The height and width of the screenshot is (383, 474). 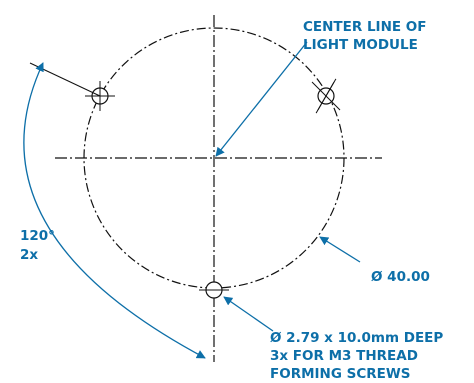 What do you see at coordinates (248, 314) in the screenshot?
I see `hole-spec-leader` at bounding box center [248, 314].